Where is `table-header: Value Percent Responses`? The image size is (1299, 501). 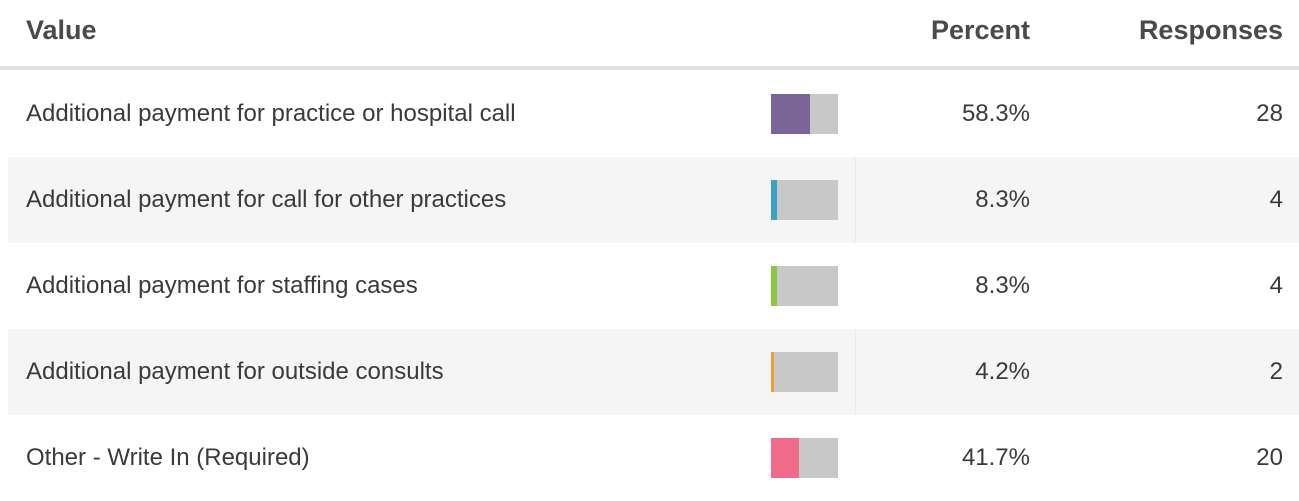
table-header: Value Percent Responses is located at coordinates (649, 35).